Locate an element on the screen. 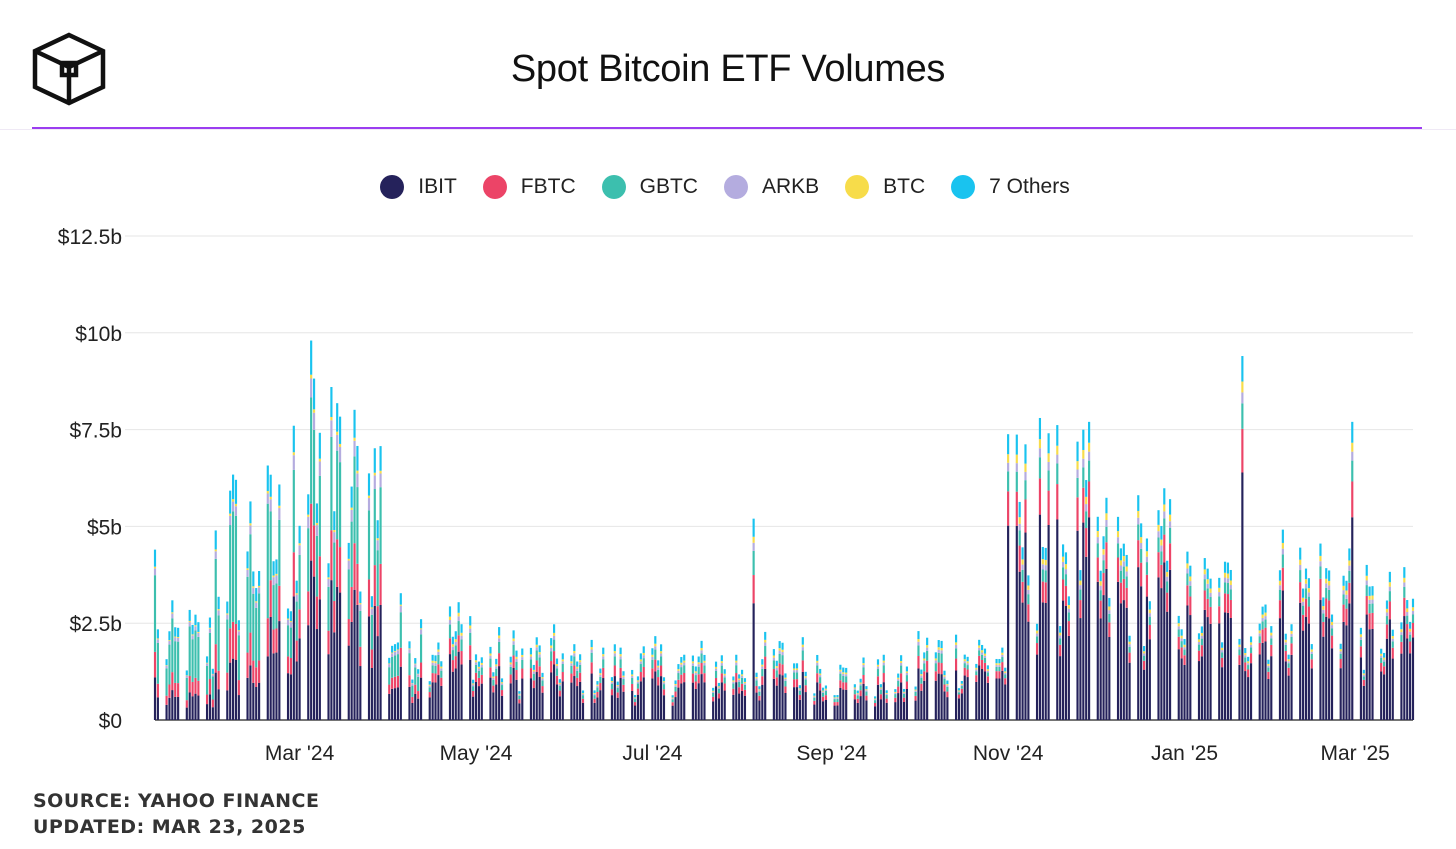  legend-item-fbtc: FBTC is located at coordinates (529, 187).